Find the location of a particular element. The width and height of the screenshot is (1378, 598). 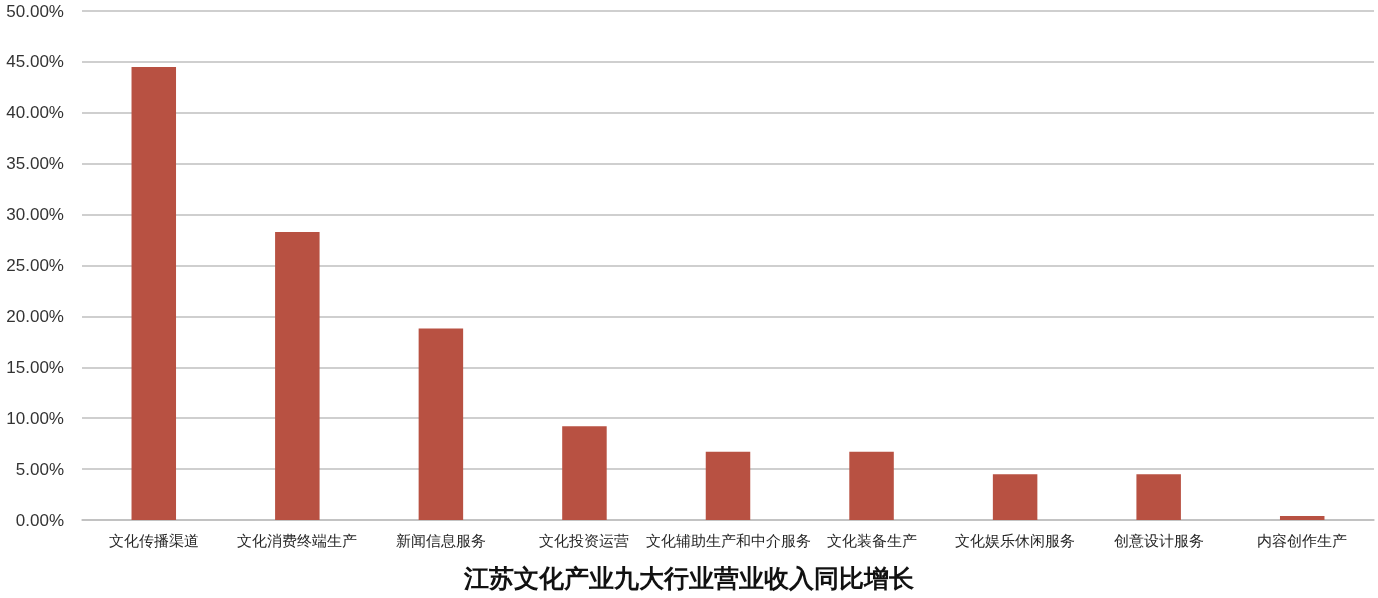

x-tick-label: 创意设计服务 is located at coordinates (1158, 540).